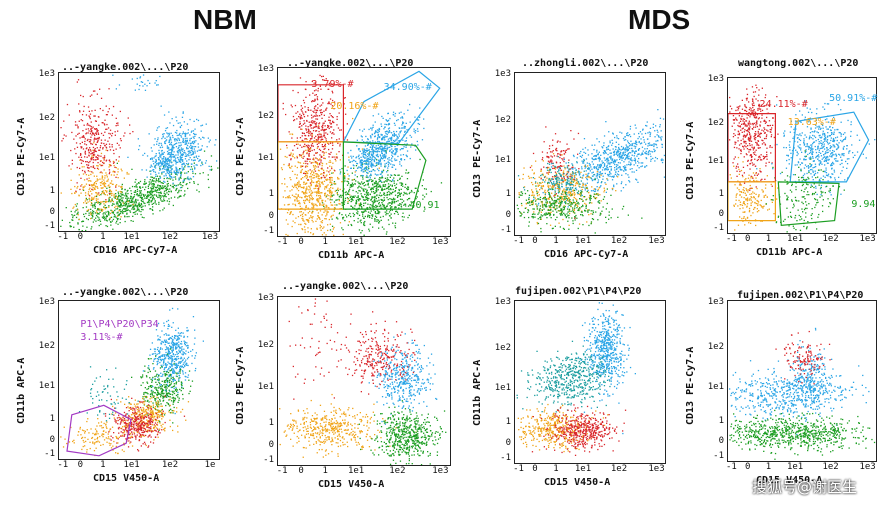 The height and width of the screenshot is (505, 894). What do you see at coordinates (282, 471) in the screenshot?
I see `x-tick-label: -1` at bounding box center [282, 471].